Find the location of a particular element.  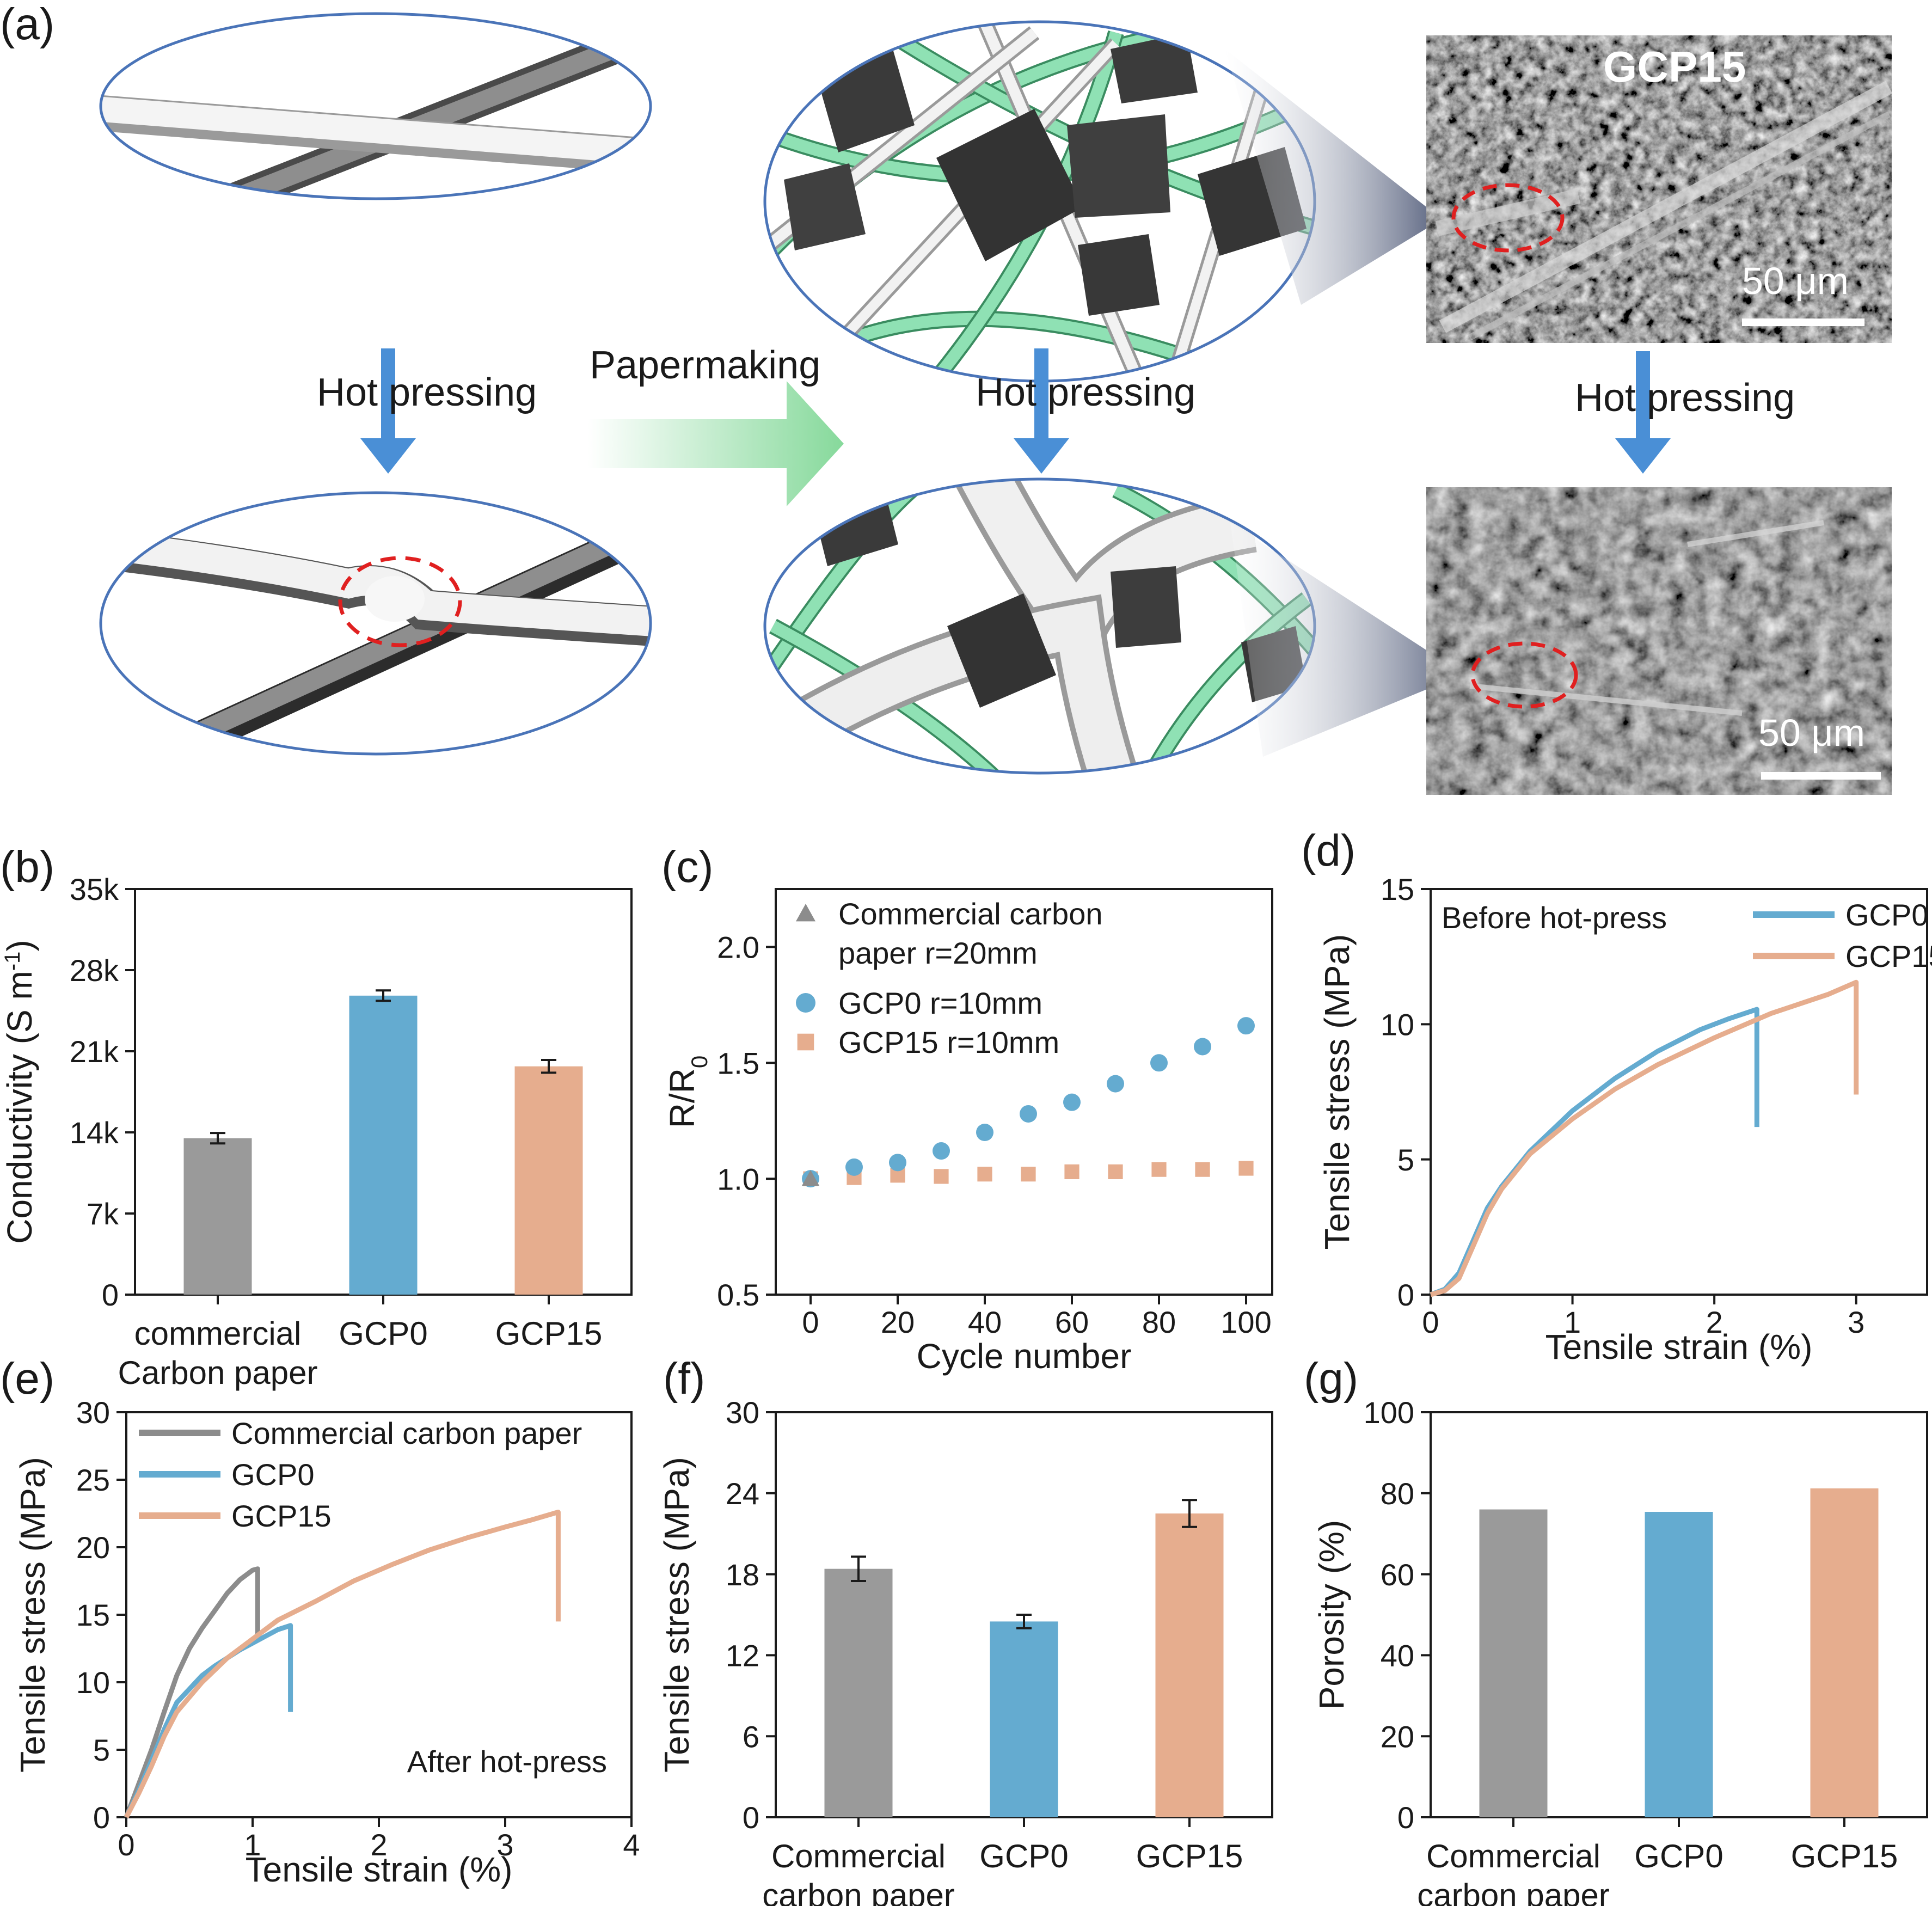

y-tick-label-g: 80 is located at coordinates (1397, 1493).